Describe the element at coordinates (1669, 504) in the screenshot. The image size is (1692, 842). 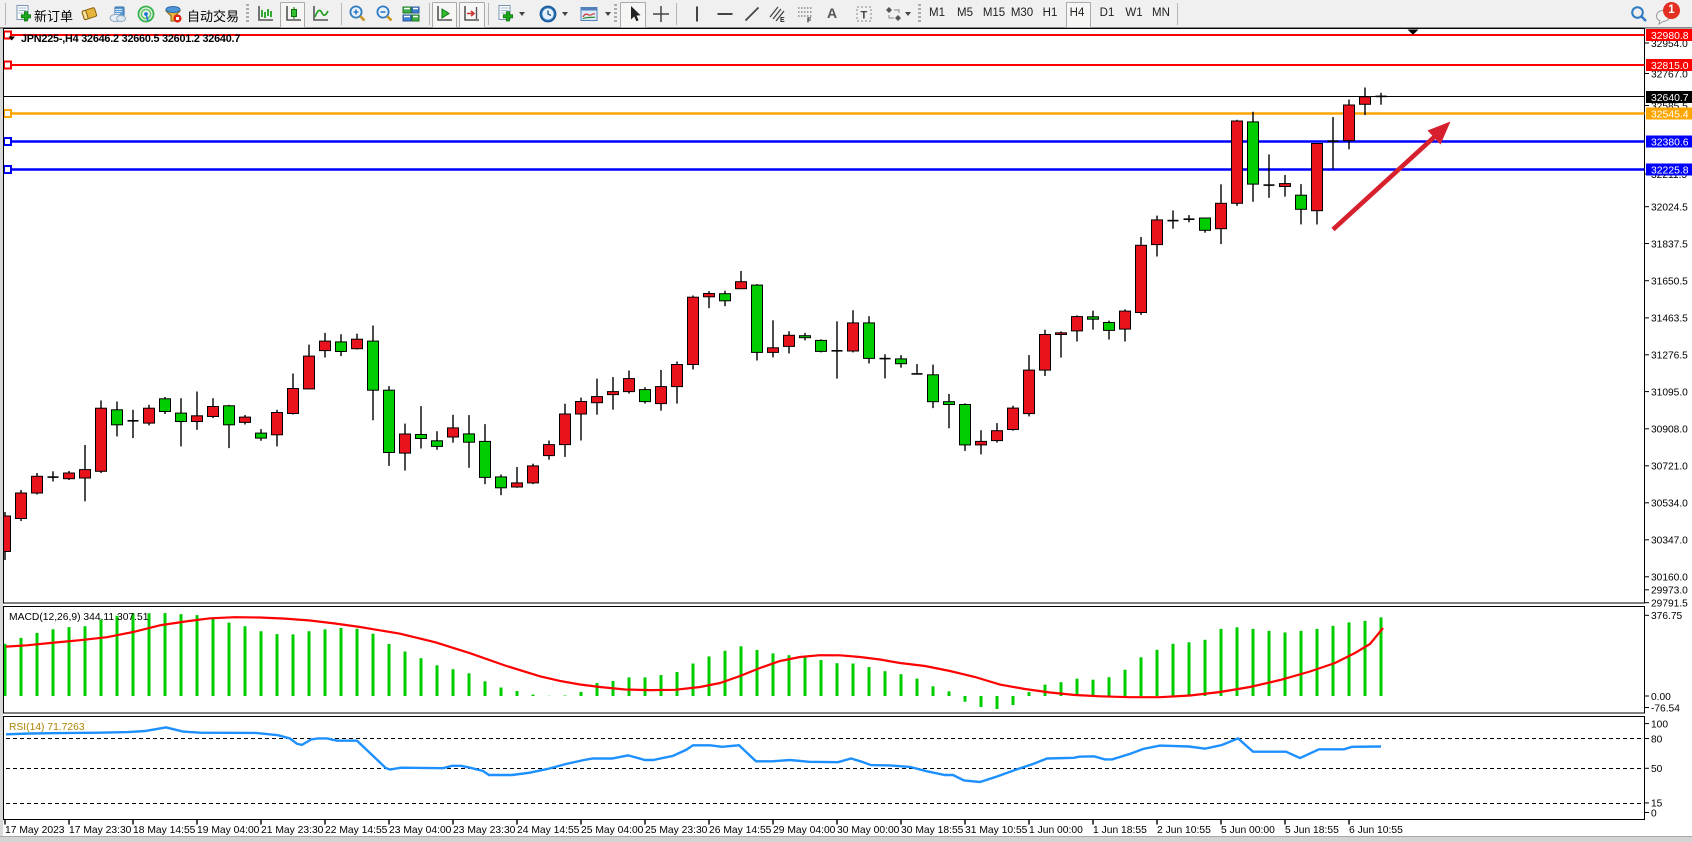
I see `svg-text: 30534.0` at that location.